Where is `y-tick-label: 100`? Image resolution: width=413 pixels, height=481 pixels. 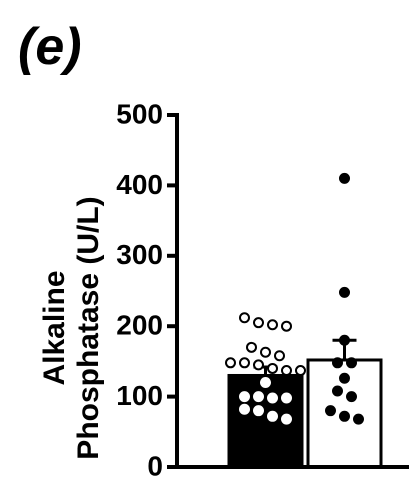 y-tick-label: 100 is located at coordinates (139, 395).